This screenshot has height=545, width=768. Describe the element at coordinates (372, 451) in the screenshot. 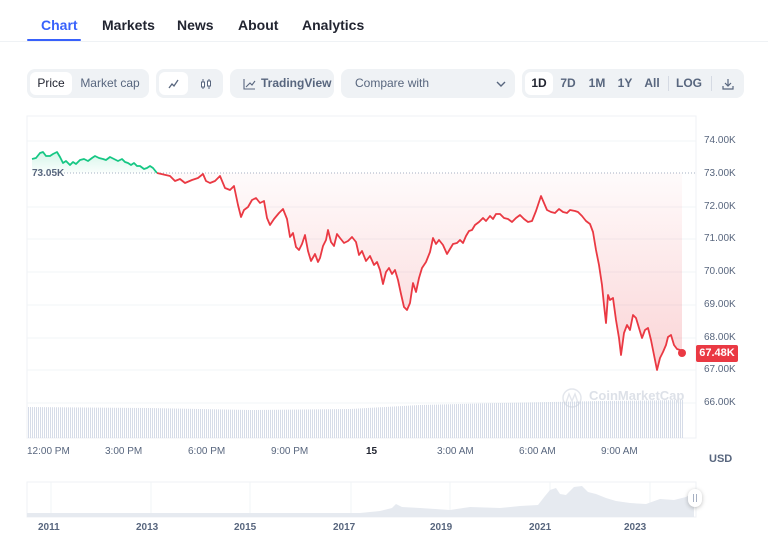

I see `x-tick: 15` at that location.